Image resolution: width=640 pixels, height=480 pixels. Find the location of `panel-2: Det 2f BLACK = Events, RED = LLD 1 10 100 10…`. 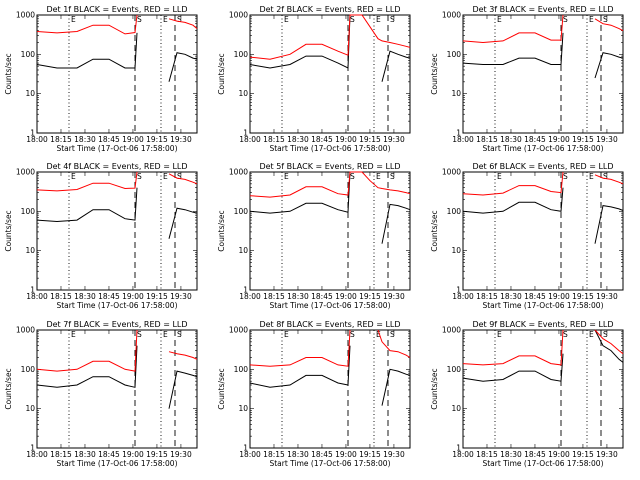

panel-2: Det 2f BLACK = Events, RED = LLD 1 10 100 10… is located at coordinates (314, 79).